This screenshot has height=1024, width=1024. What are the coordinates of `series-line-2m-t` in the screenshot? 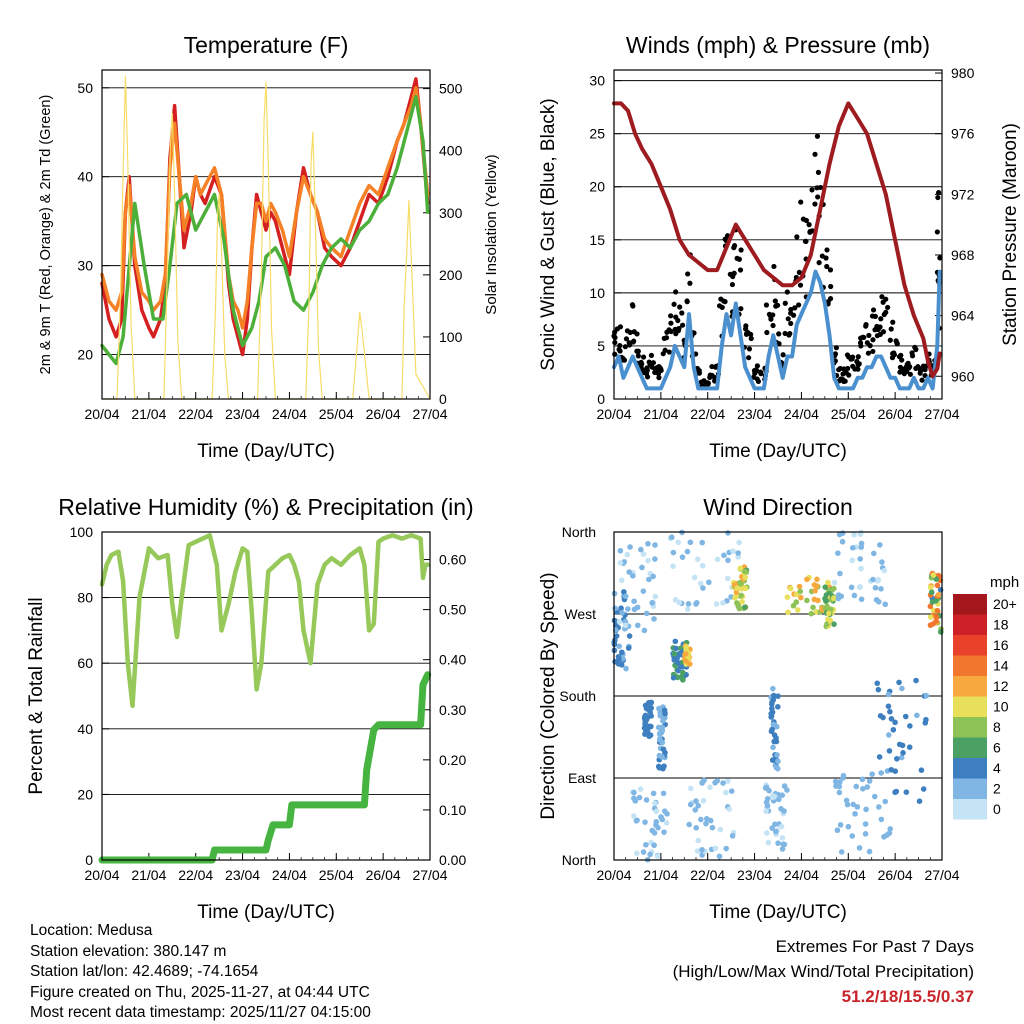 It's located at (265, 217).